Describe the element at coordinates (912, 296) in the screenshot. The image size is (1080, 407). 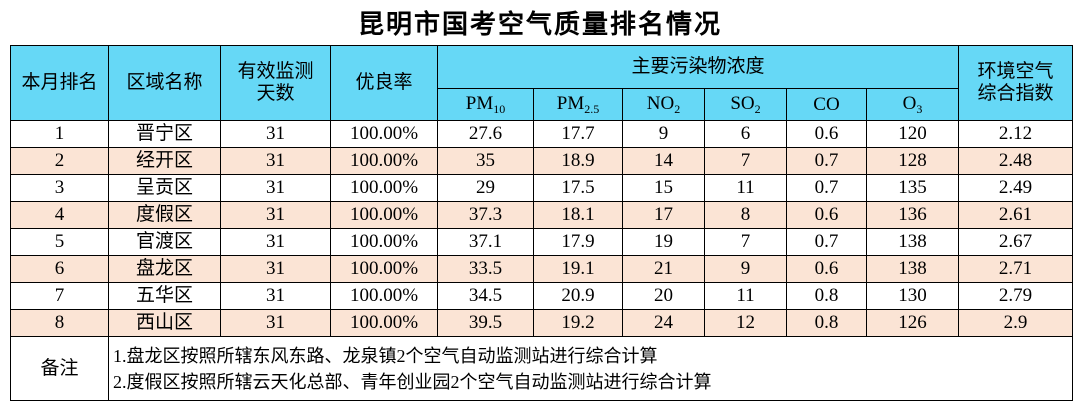
I see `cell: 130` at that location.